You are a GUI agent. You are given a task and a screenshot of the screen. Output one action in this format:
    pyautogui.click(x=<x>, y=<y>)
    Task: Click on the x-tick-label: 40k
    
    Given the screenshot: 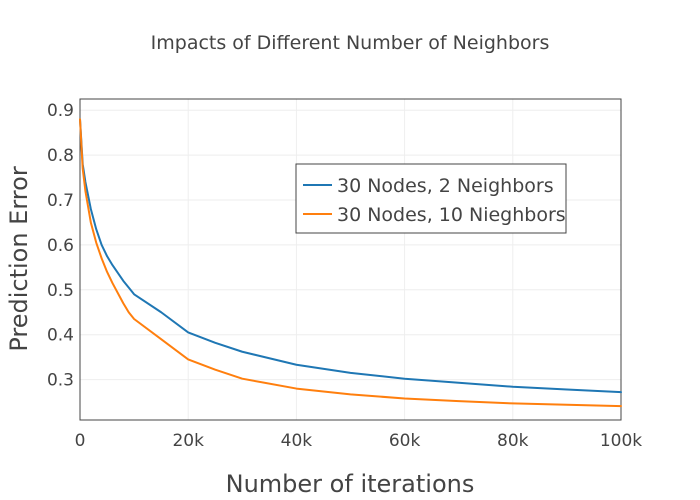 What is the action you would take?
    pyautogui.click(x=297, y=441)
    